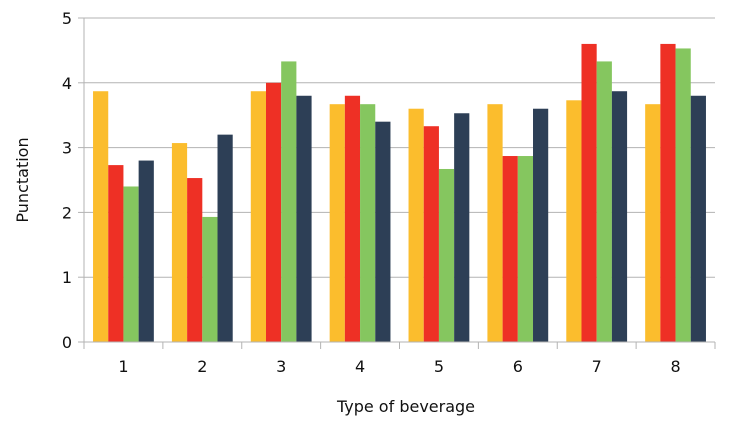 The image size is (730, 421). Describe the element at coordinates (202, 366) in the screenshot. I see `x-tick-label-2: 2` at that location.